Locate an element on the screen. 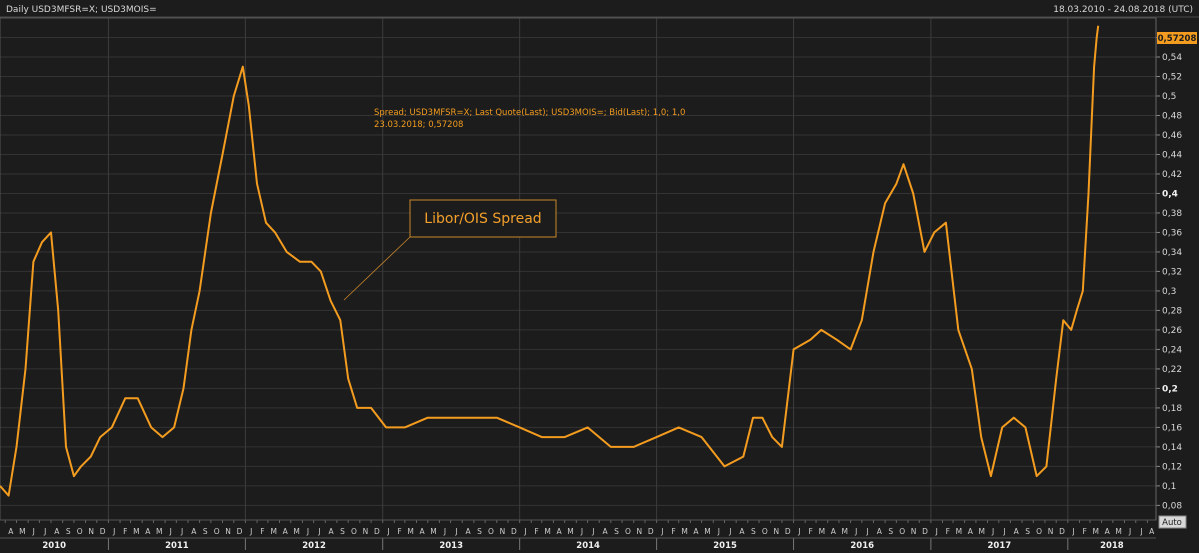 This screenshot has width=1199, height=553. x-year-label: 2018 is located at coordinates (1112, 546).